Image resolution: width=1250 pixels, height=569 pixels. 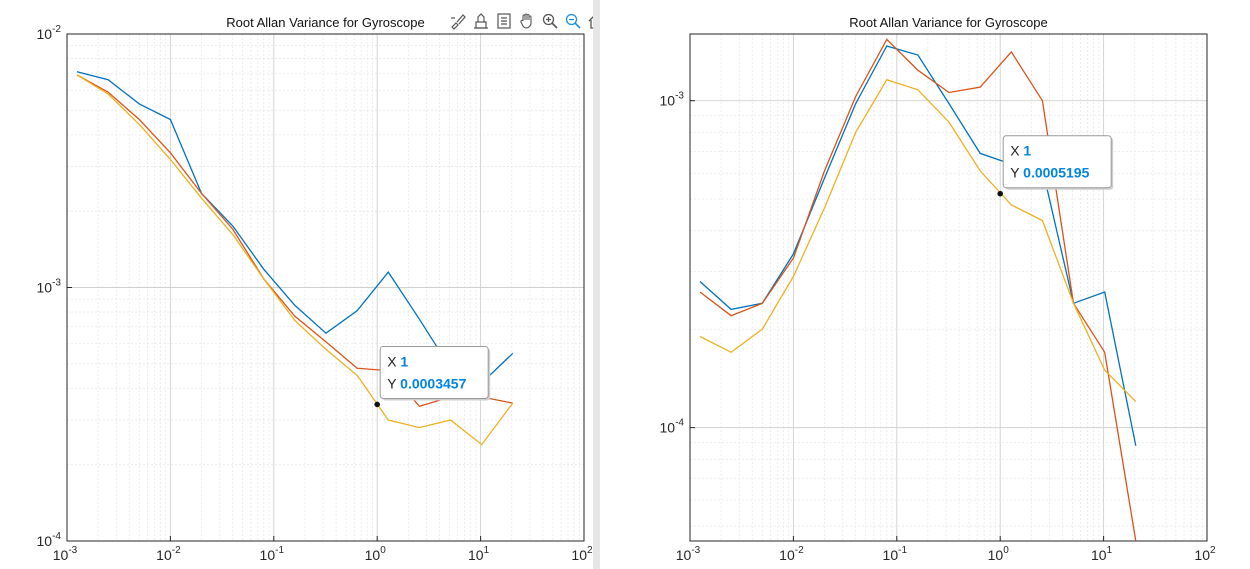 What do you see at coordinates (458, 21) in the screenshot?
I see `brush-icon` at bounding box center [458, 21].